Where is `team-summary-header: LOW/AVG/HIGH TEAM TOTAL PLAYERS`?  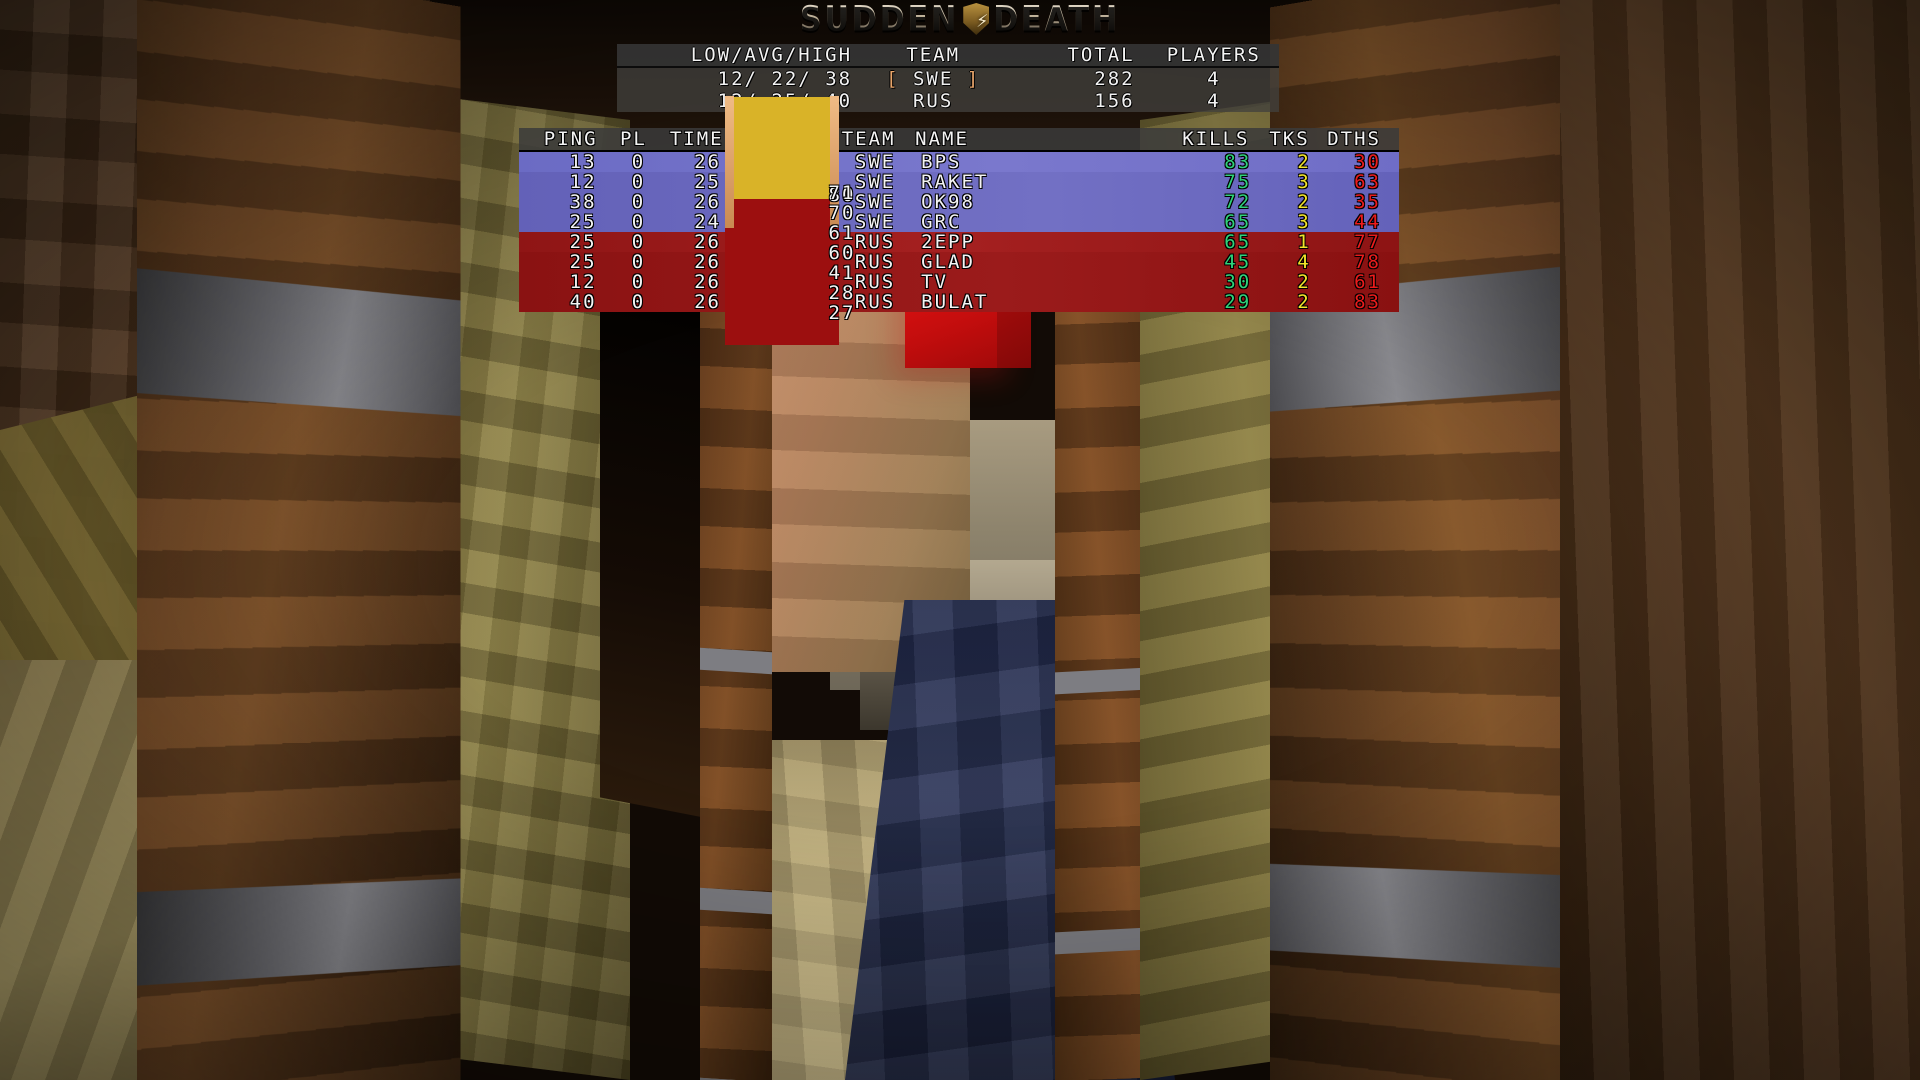
team-summary-header: LOW/AVG/HIGH TEAM TOTAL PLAYERS is located at coordinates (948, 56).